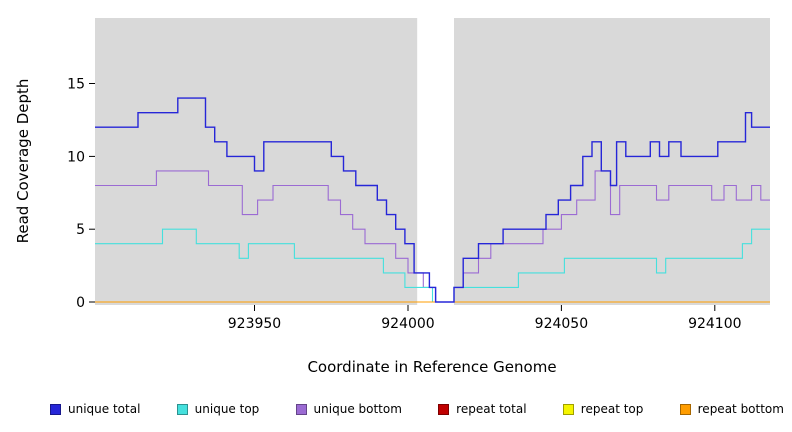  Describe the element at coordinates (561, 324) in the screenshot. I see `x-tick-label: 924050` at that location.